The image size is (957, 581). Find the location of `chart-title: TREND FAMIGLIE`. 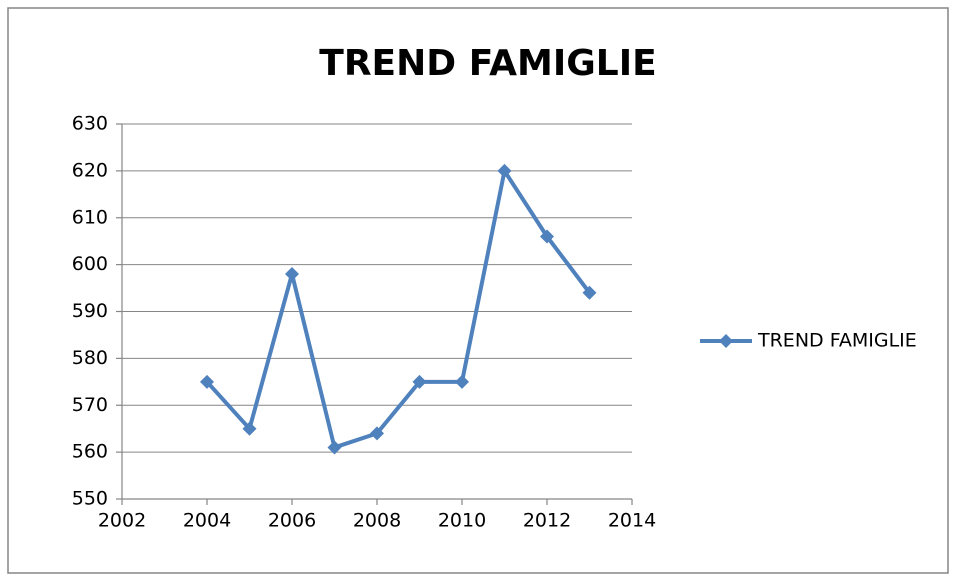

chart-title: TREND FAMIGLIE is located at coordinates (487, 63).